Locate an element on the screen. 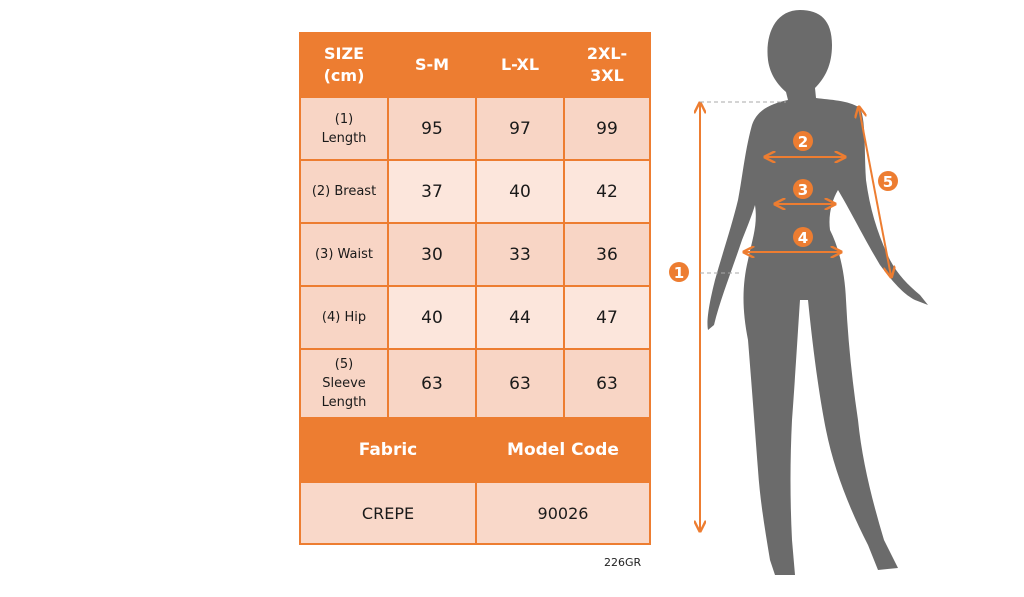 The image size is (1024, 597). marker-5-icon: 5 is located at coordinates (888, 181).